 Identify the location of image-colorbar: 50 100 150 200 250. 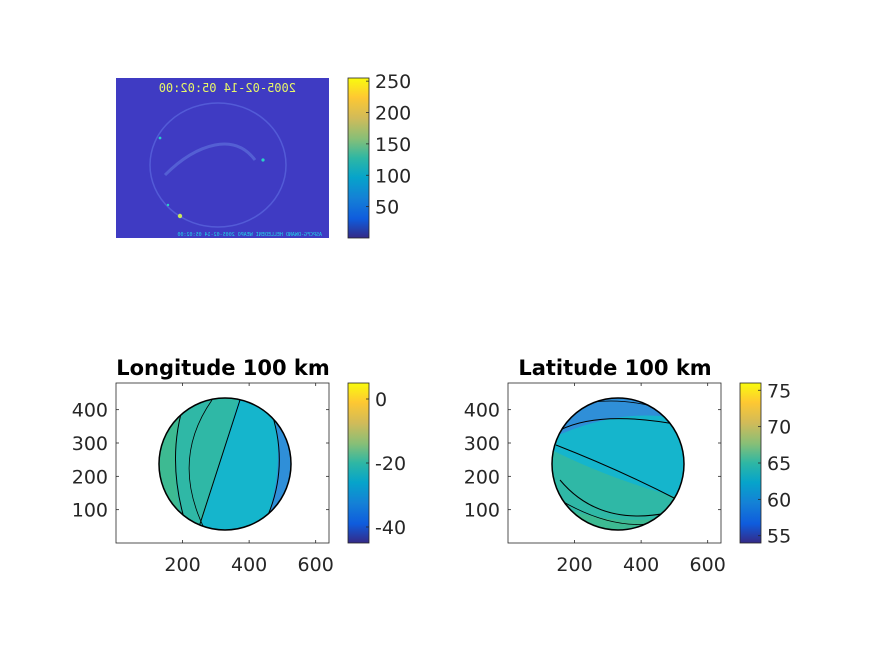
(379, 155).